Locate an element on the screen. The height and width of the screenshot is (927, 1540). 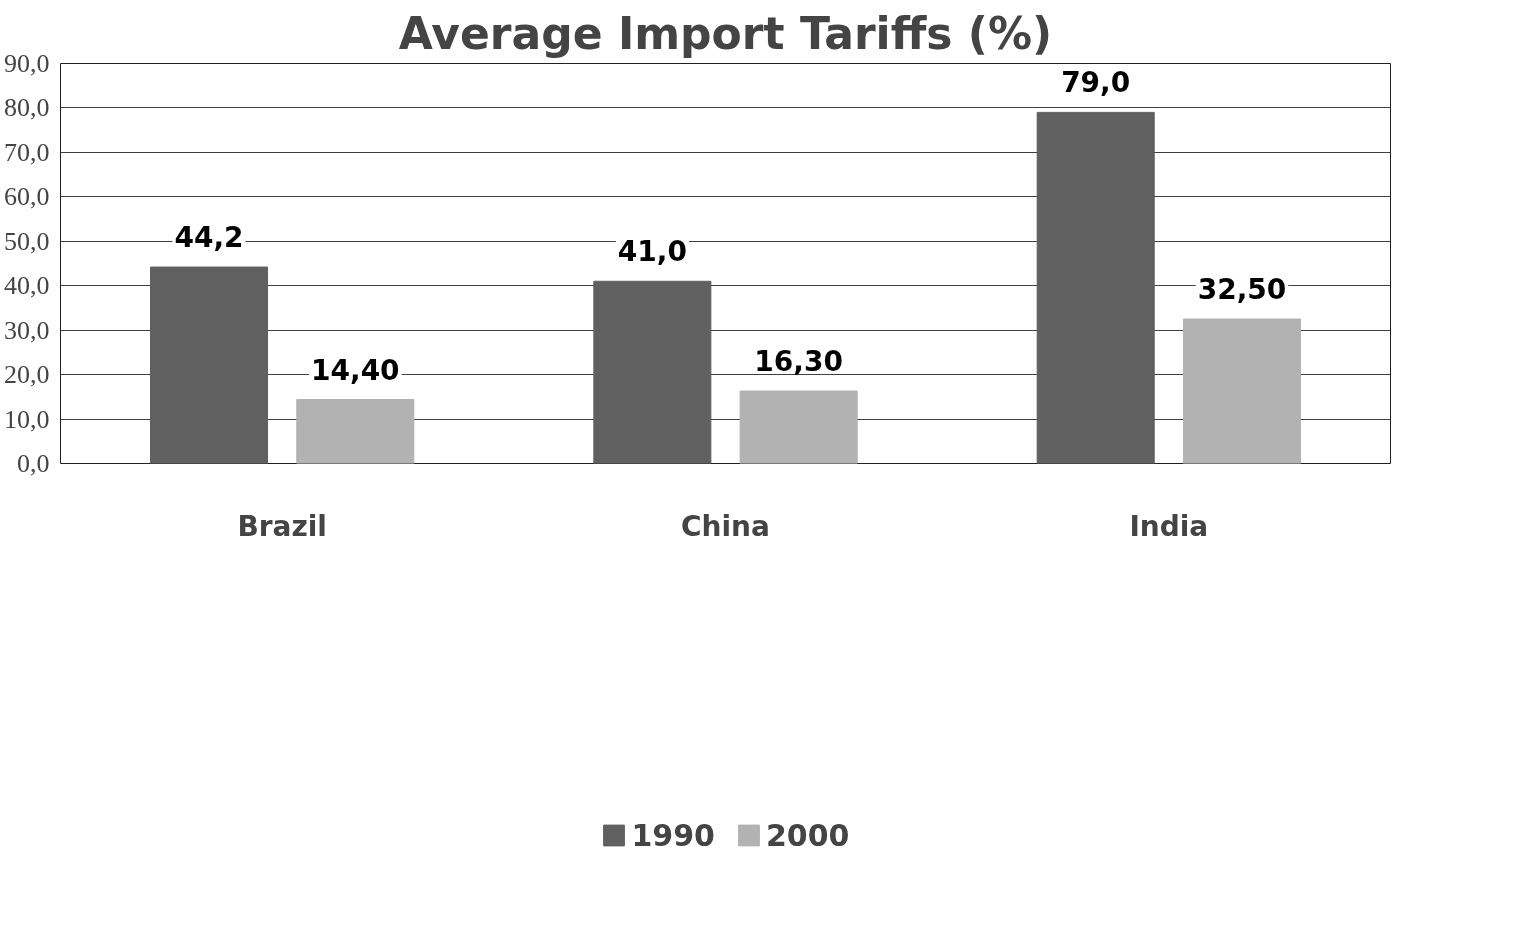
legend-label: 2000 is located at coordinates (808, 835).